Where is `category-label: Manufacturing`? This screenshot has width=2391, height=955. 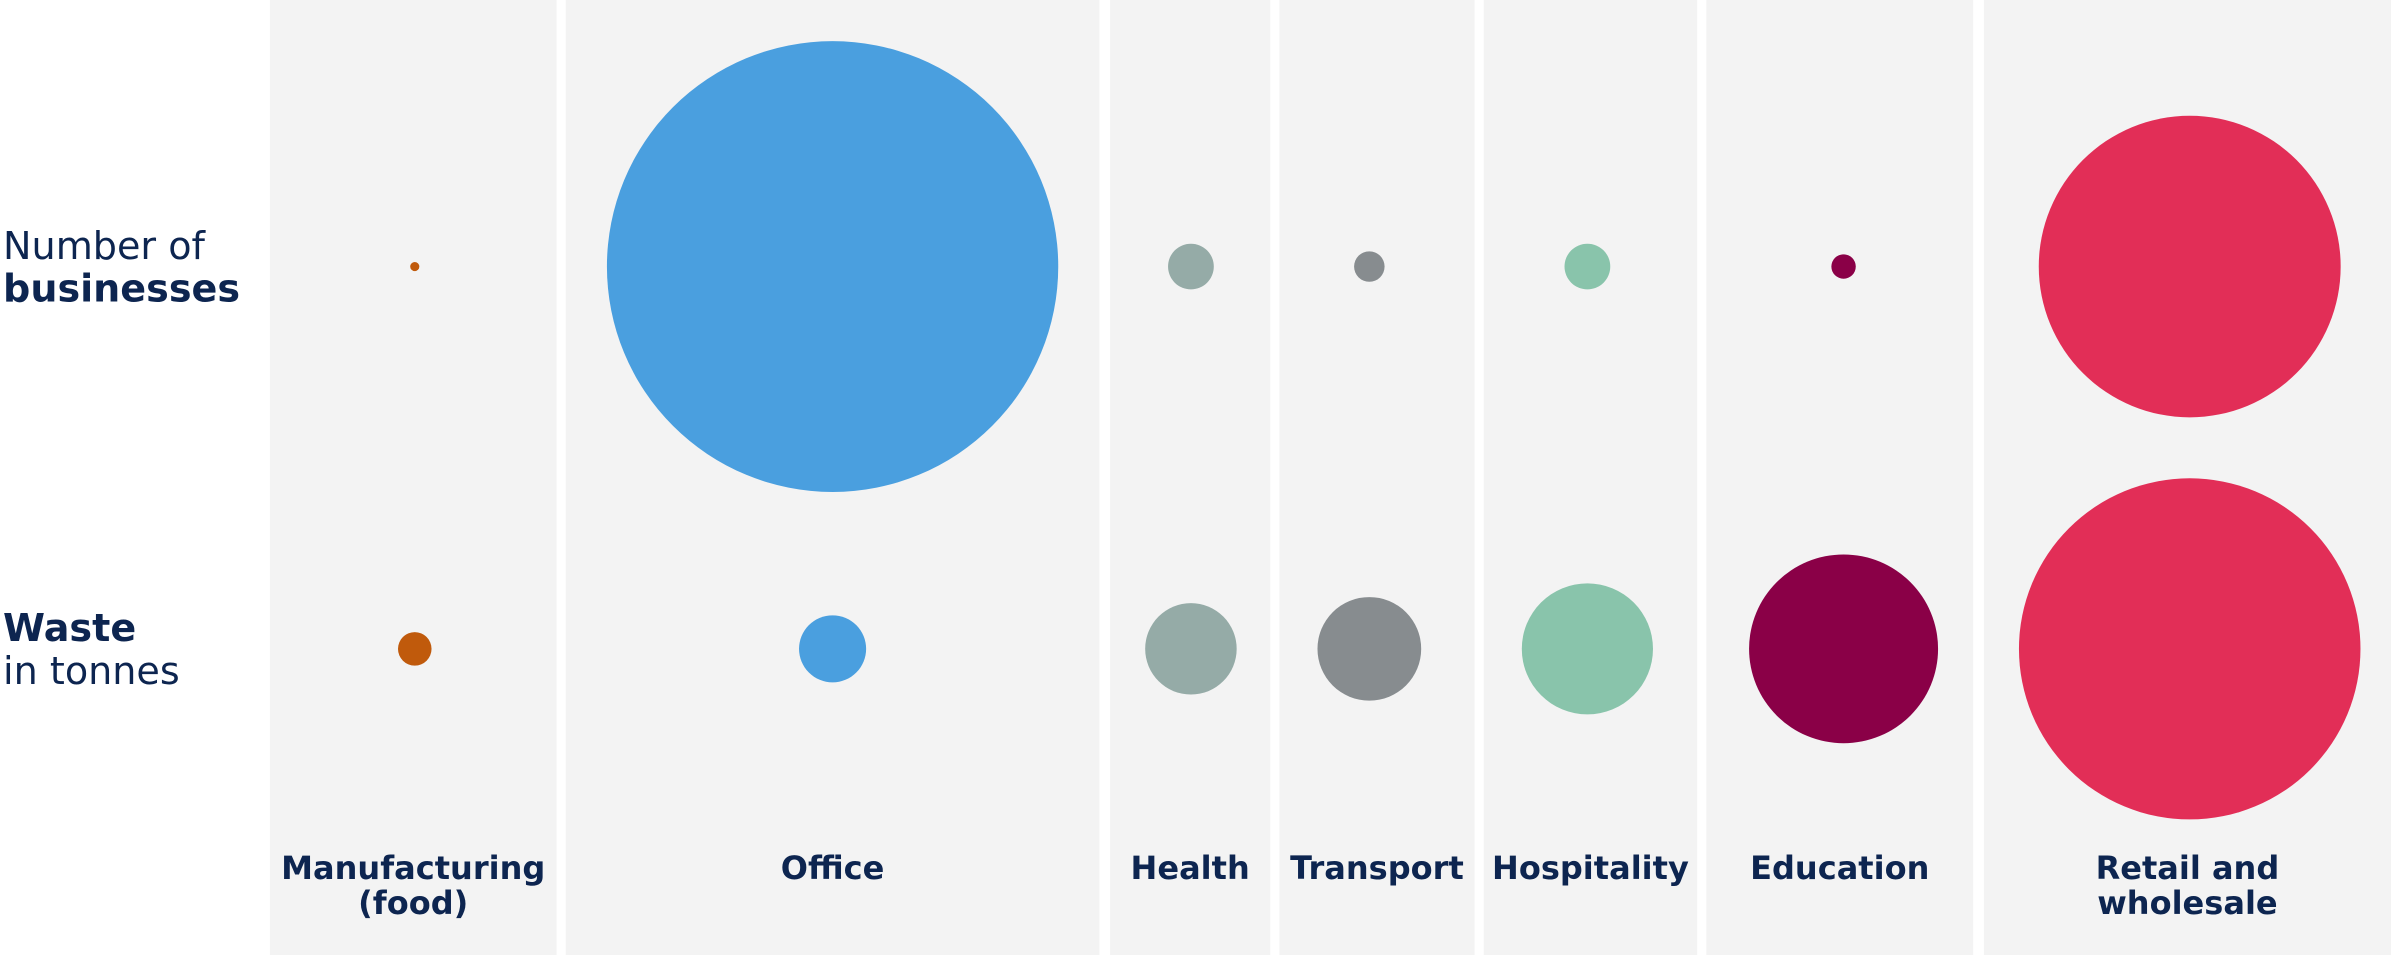 category-label: Manufacturing is located at coordinates (413, 868).